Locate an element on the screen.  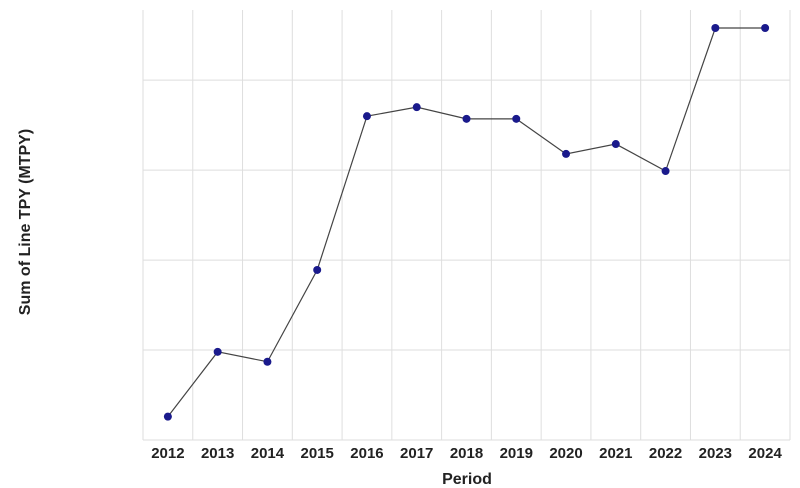
x-tick-label: 2020 is located at coordinates (565, 453).